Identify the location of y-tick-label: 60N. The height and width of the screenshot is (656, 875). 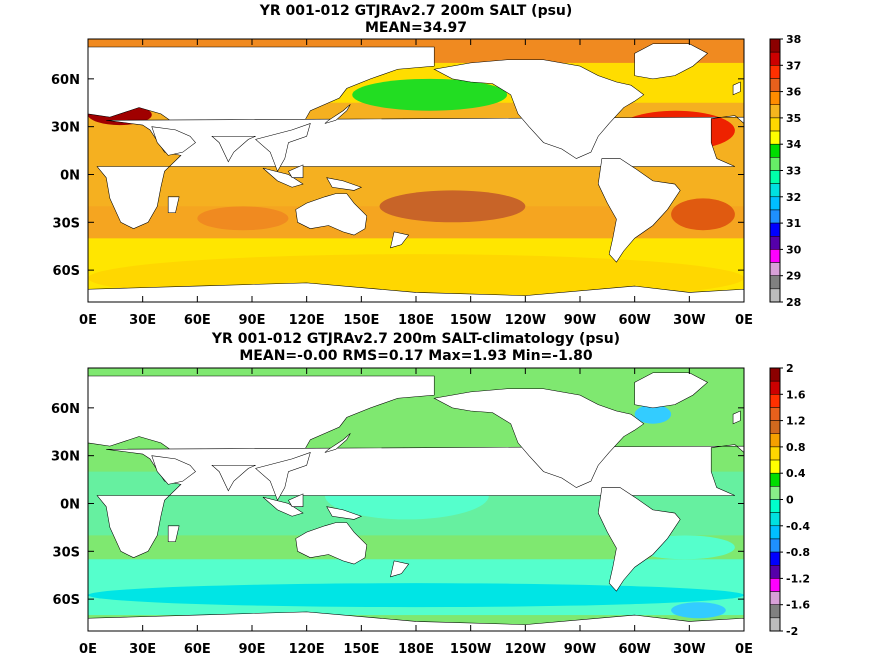
(65, 80).